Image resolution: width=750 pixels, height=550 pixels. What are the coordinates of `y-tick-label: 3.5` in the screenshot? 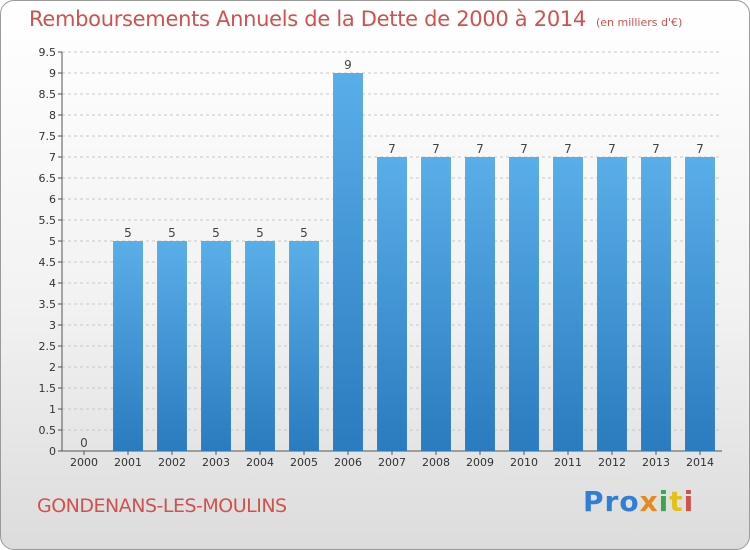 It's located at (48, 304).